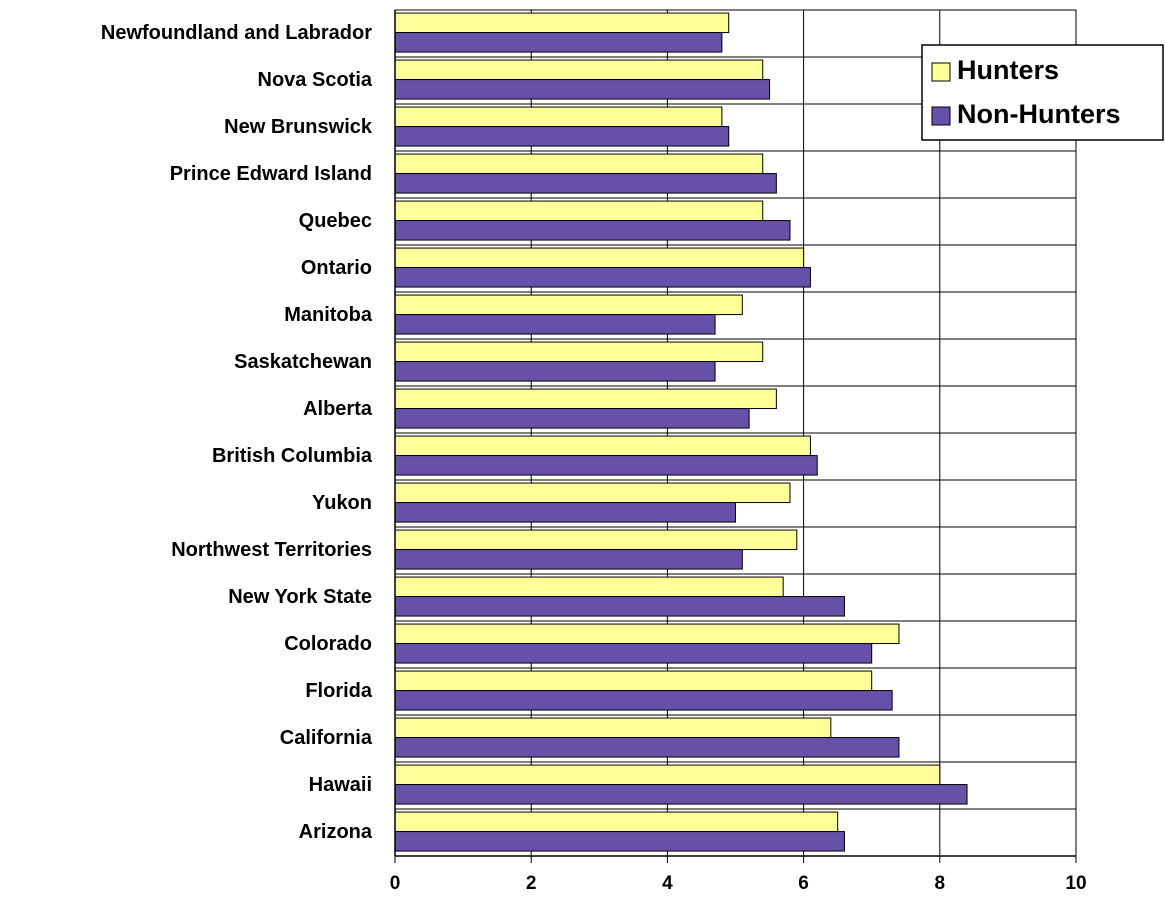 The width and height of the screenshot is (1165, 897). What do you see at coordinates (292, 456) in the screenshot?
I see `y-tick-label: British Columbia` at bounding box center [292, 456].